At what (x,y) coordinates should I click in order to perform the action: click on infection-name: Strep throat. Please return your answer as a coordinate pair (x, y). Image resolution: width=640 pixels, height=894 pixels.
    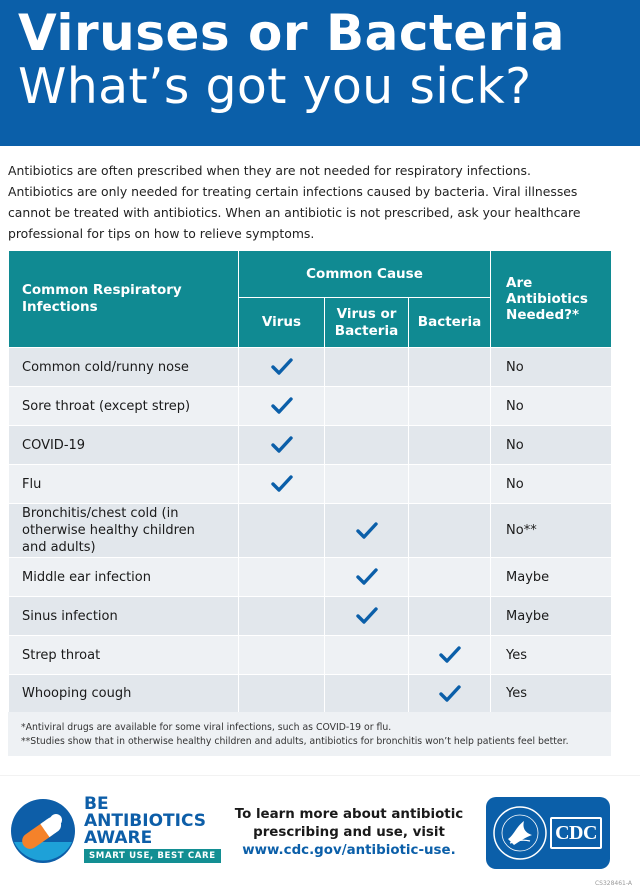
    Looking at the image, I should click on (123, 655).